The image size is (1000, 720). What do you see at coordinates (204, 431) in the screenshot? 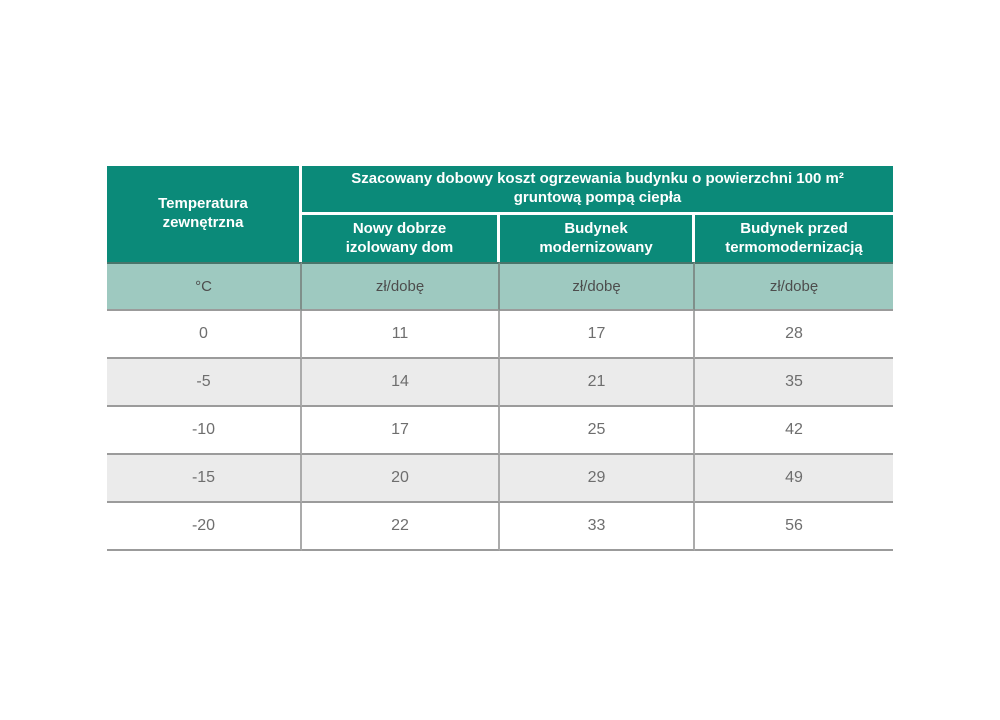
I see `temperature-value: -10` at bounding box center [204, 431].